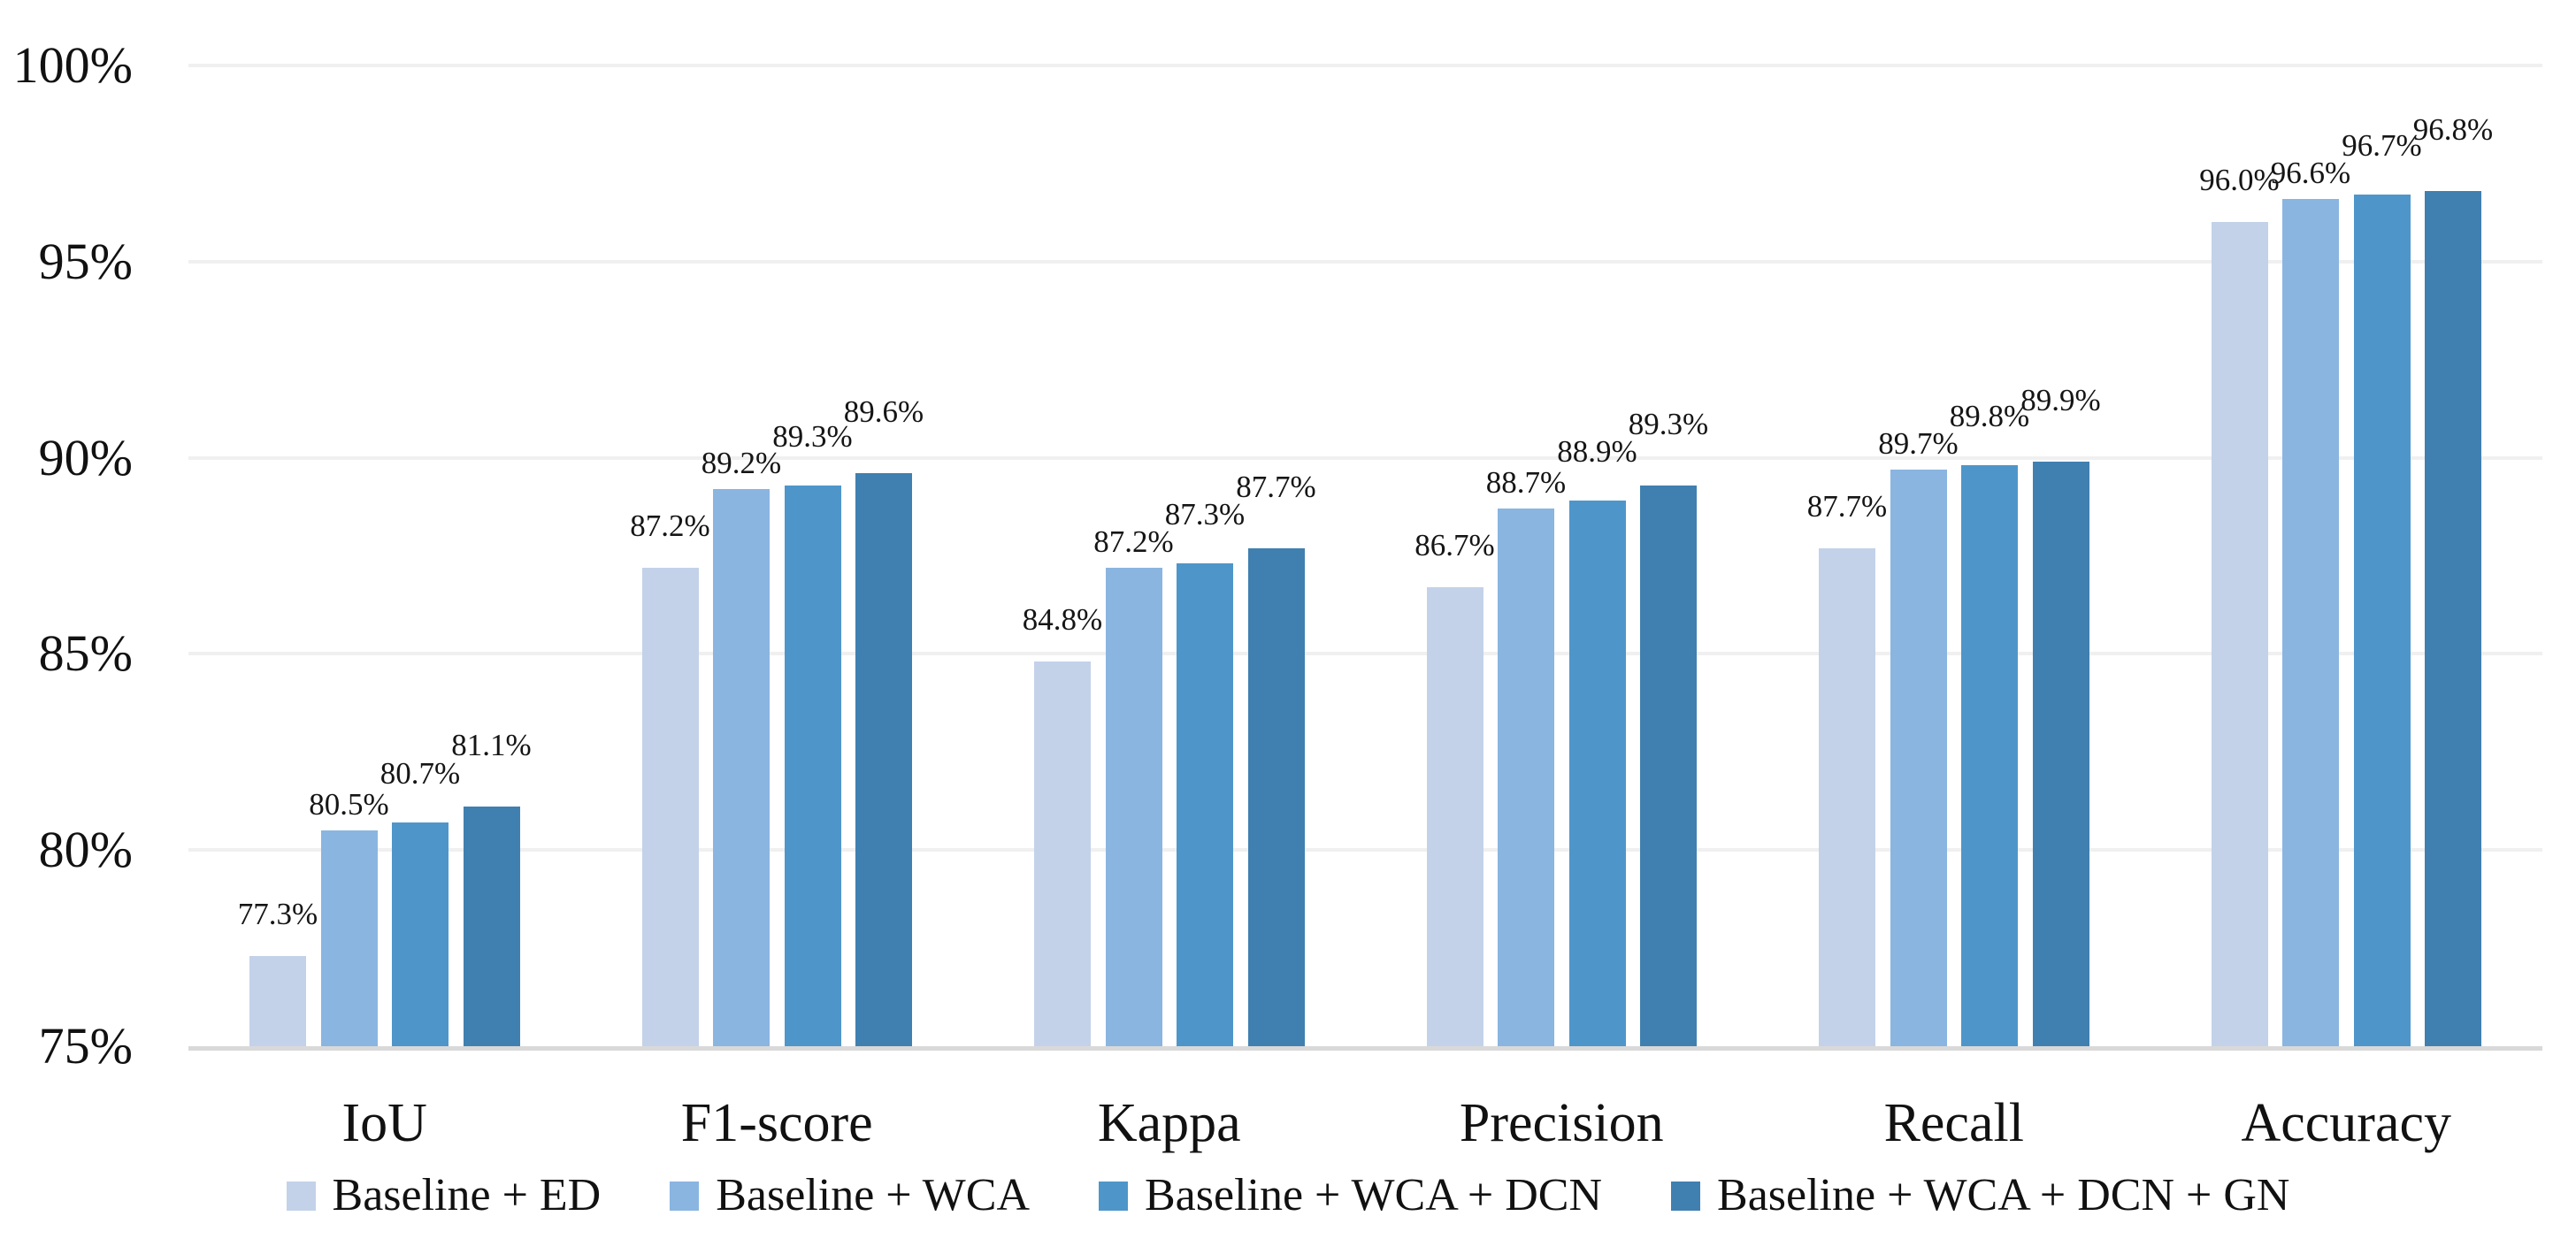 The image size is (2576, 1239). What do you see at coordinates (277, 1001) in the screenshot?
I see `bar-iou-s1` at bounding box center [277, 1001].